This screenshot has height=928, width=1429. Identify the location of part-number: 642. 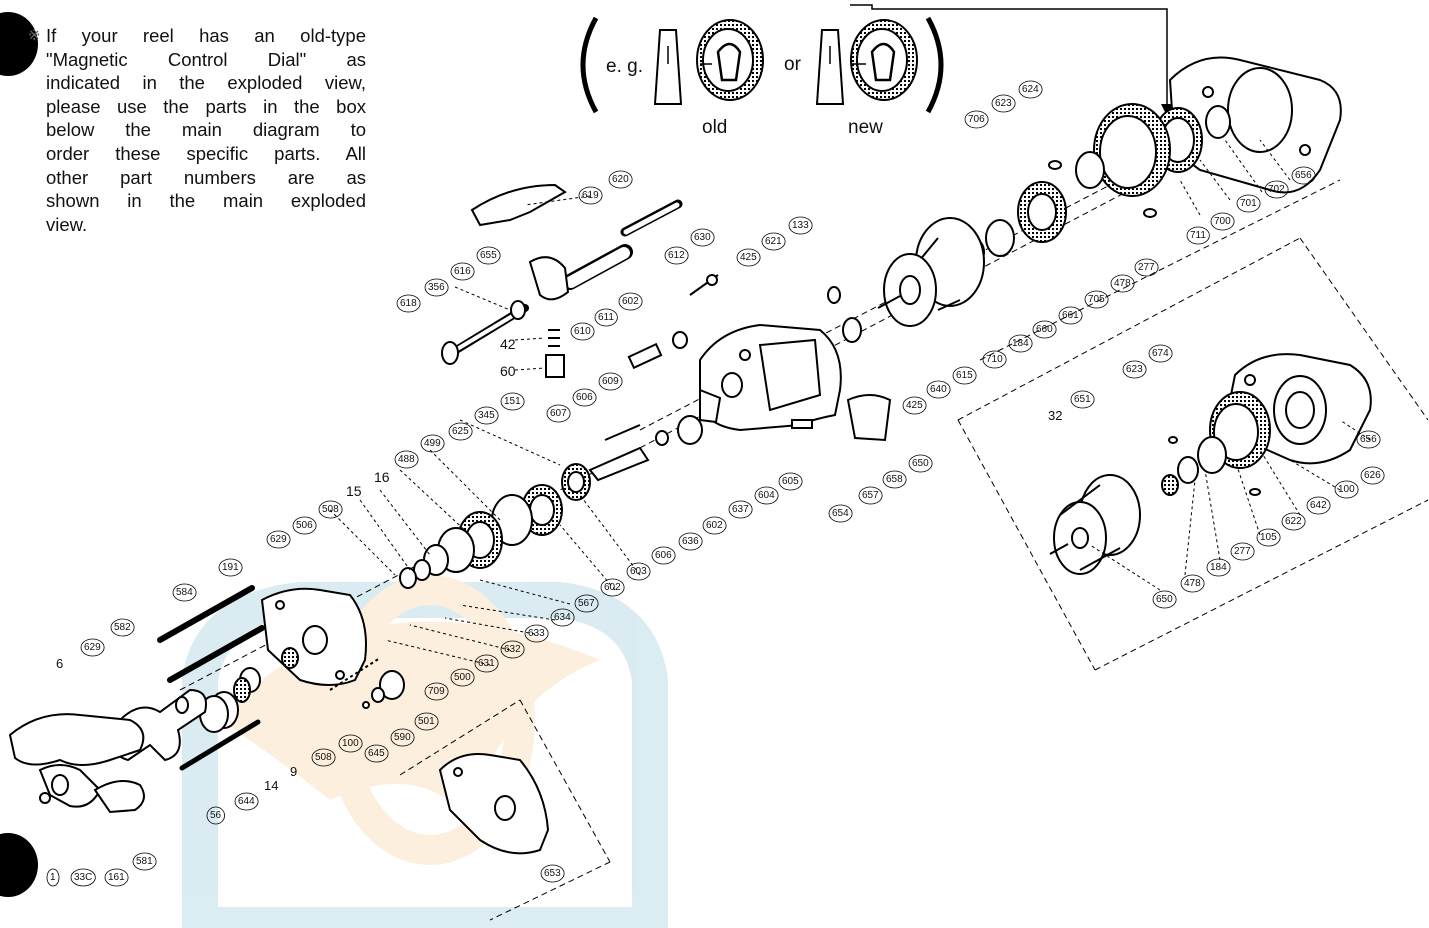
(1318, 505).